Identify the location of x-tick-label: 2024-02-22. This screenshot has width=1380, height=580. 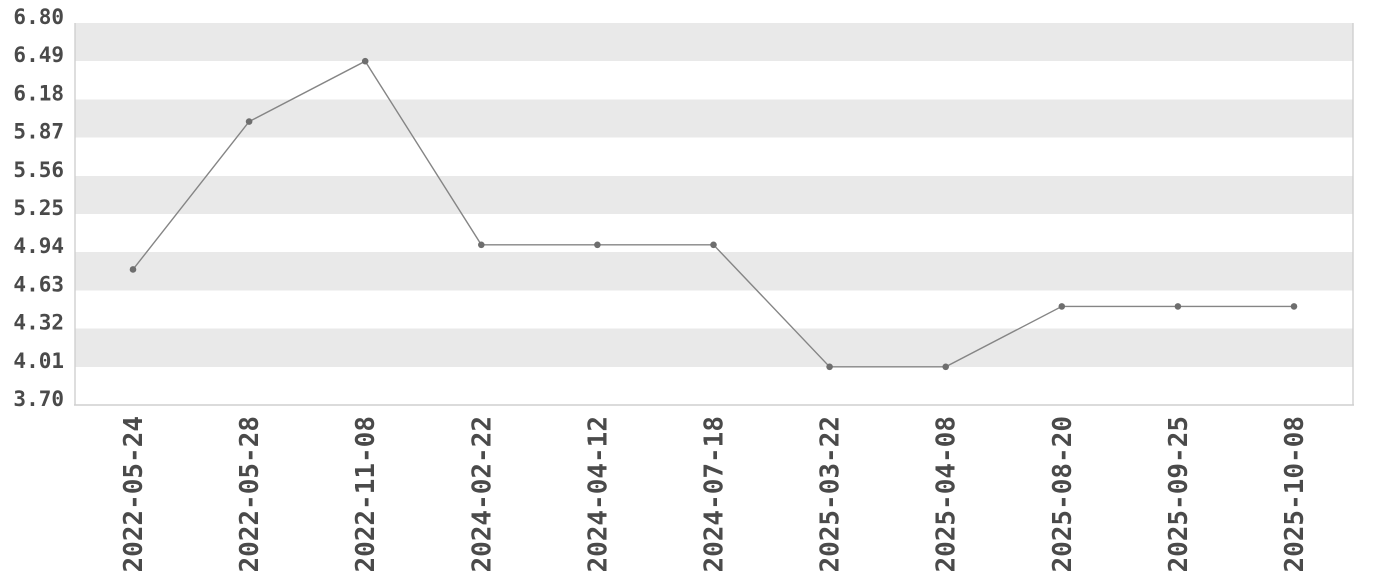
(482, 494).